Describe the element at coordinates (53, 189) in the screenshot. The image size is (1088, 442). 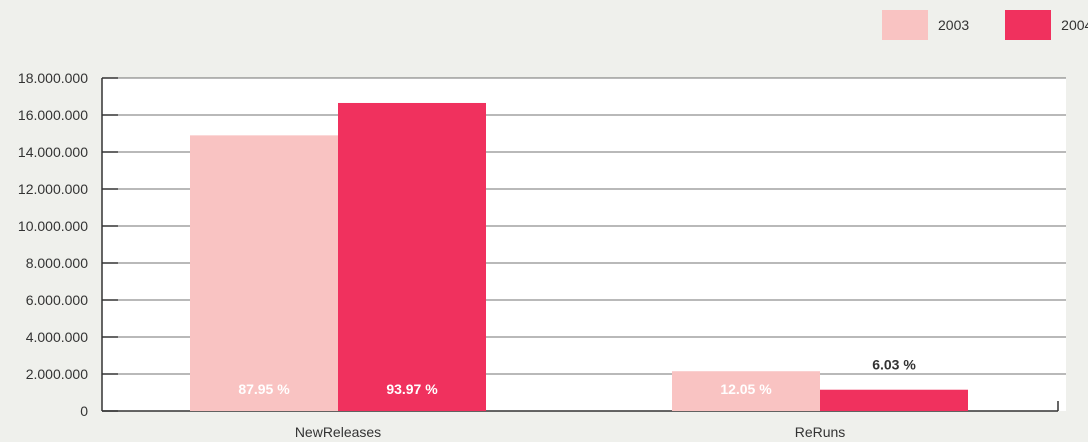
I see `y-tick-label: 12.000.000` at that location.